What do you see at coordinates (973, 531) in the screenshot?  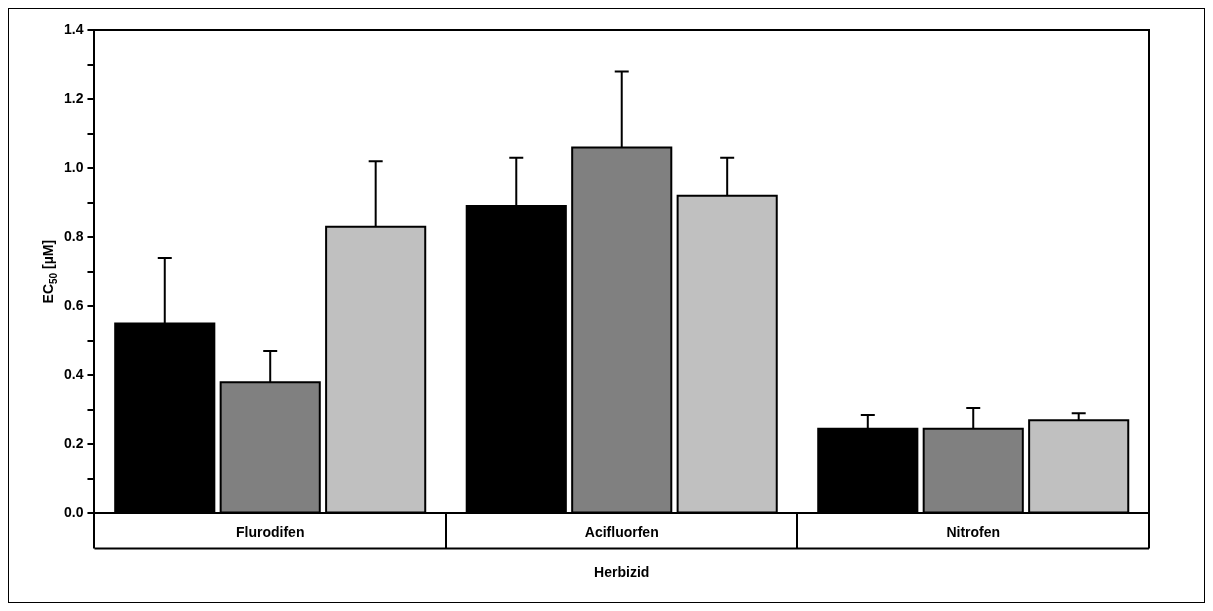 I see `x-tick-label: Nitrofen` at bounding box center [973, 531].